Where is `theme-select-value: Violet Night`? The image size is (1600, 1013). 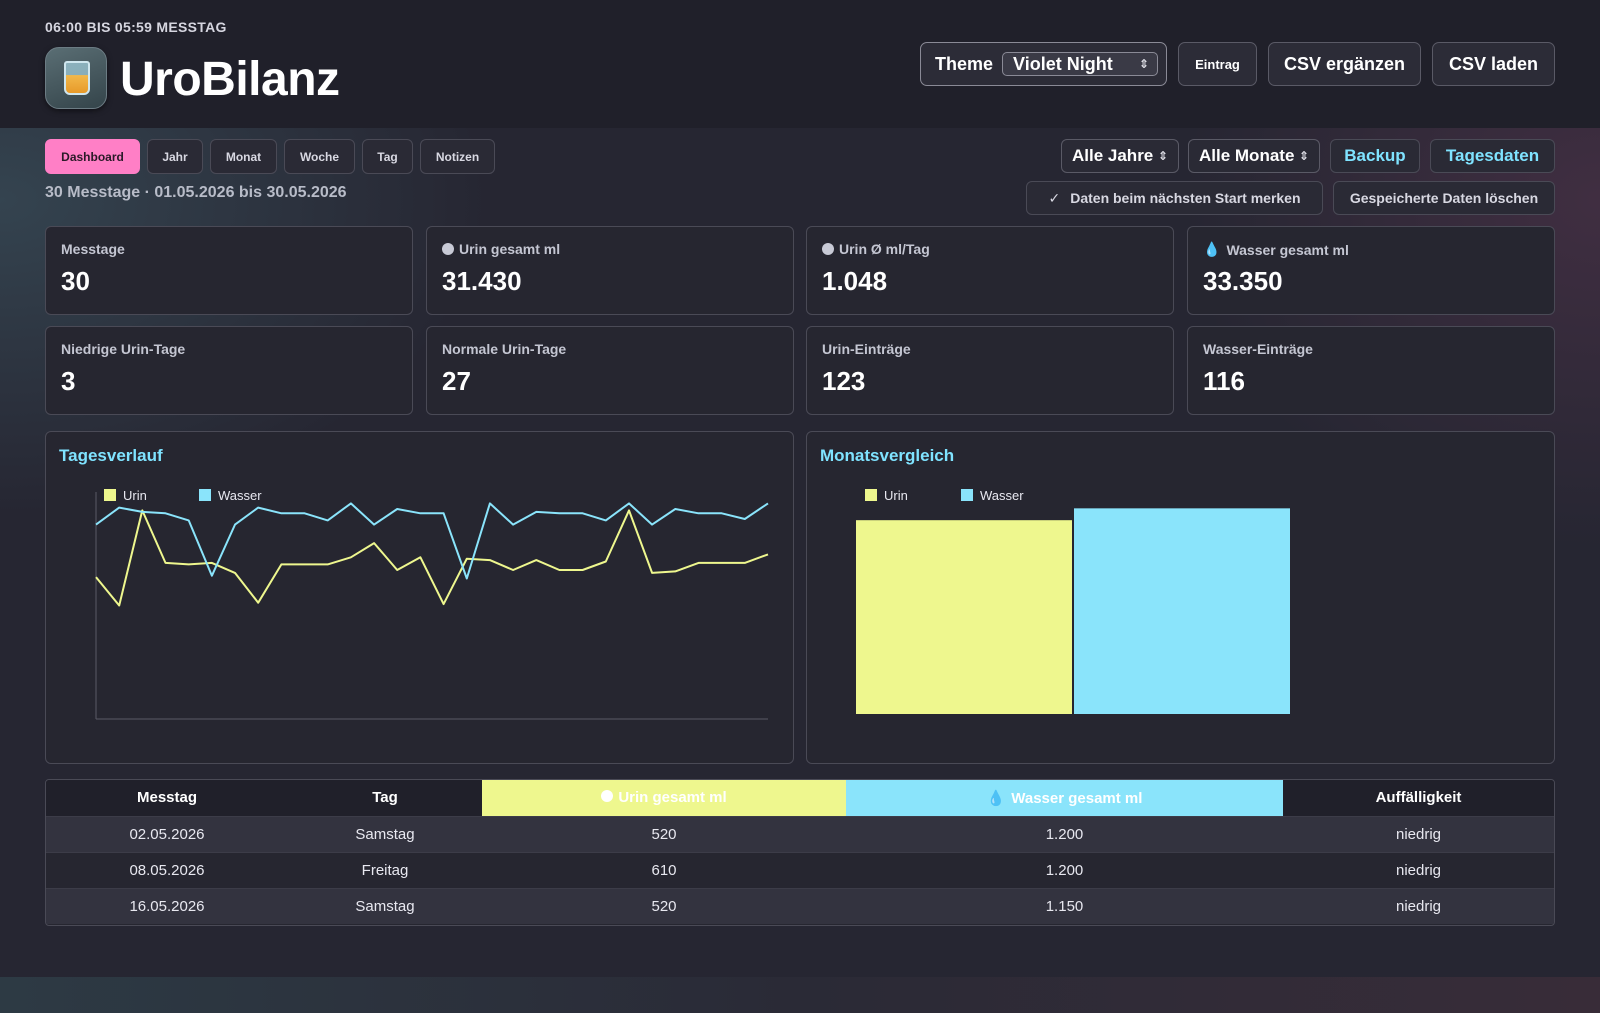 theme-select-value: Violet Night is located at coordinates (1063, 63).